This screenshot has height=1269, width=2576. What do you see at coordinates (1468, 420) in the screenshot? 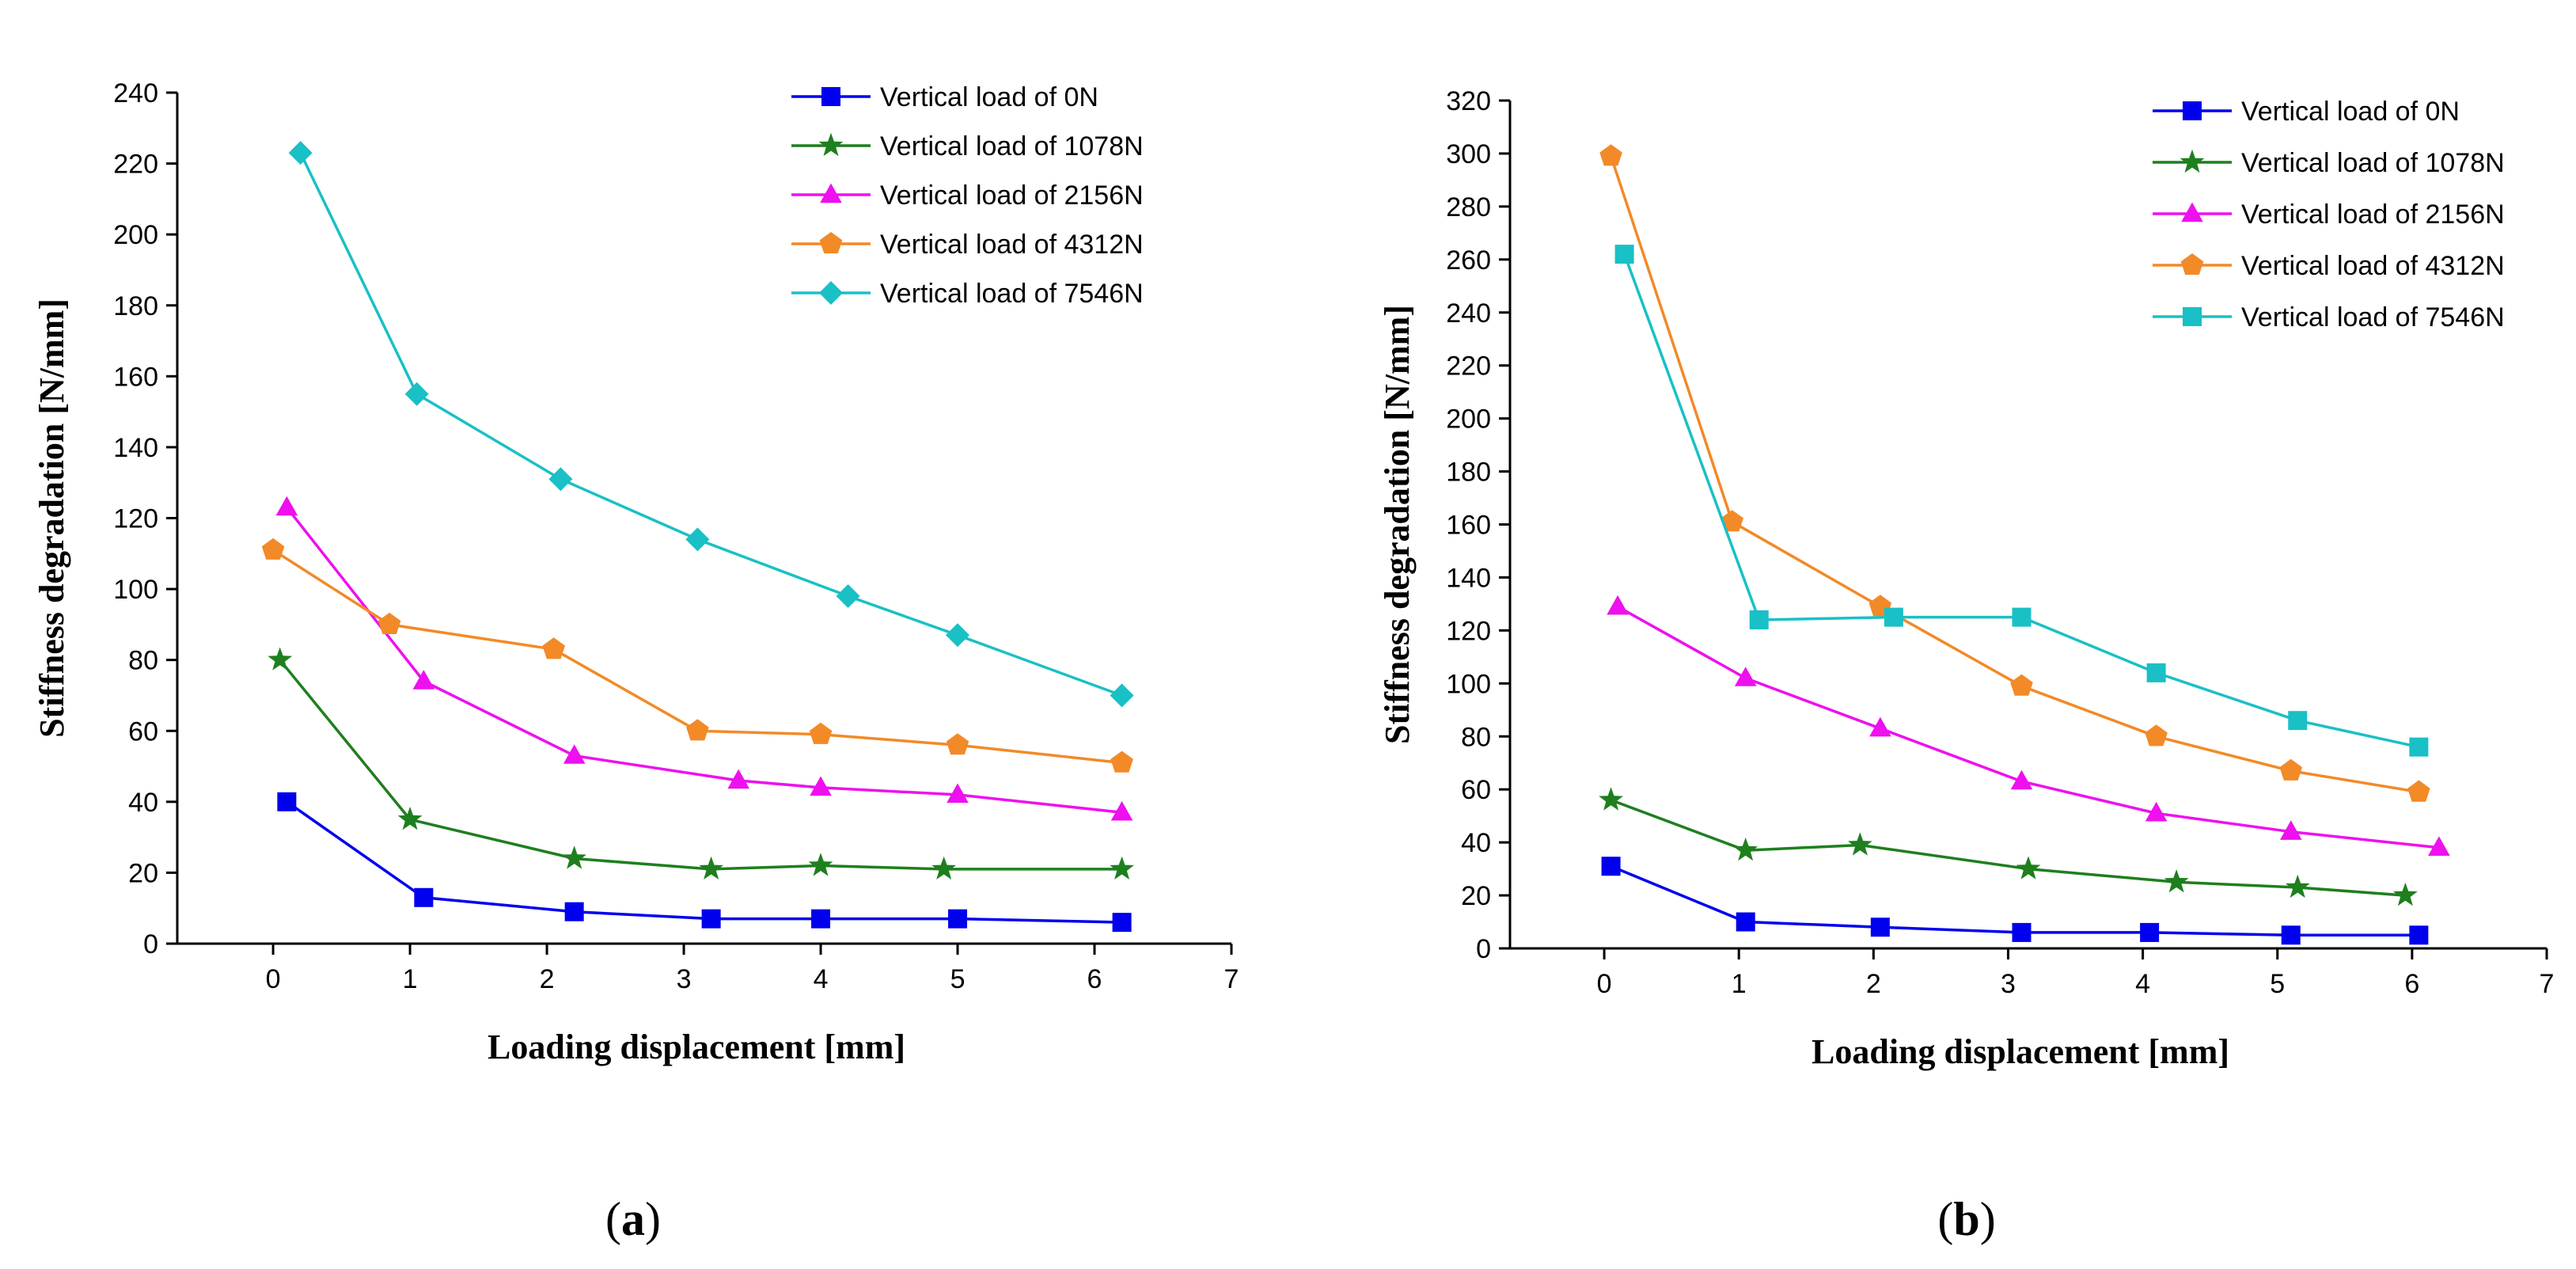
I see `y-tick-label: 200` at bounding box center [1468, 420].